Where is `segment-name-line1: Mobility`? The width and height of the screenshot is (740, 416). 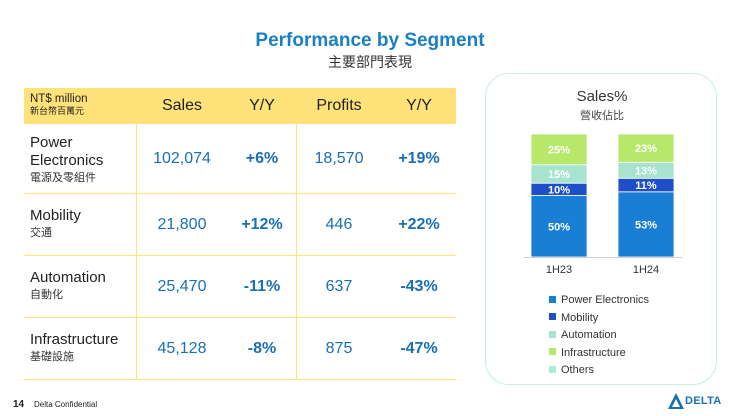
segment-name-line1: Mobility is located at coordinates (55, 215).